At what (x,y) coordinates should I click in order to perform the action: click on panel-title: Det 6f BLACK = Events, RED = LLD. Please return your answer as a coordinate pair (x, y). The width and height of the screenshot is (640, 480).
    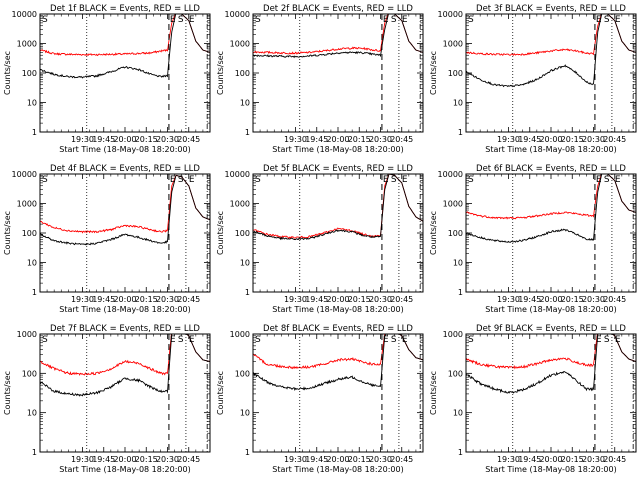
    Looking at the image, I should click on (551, 169).